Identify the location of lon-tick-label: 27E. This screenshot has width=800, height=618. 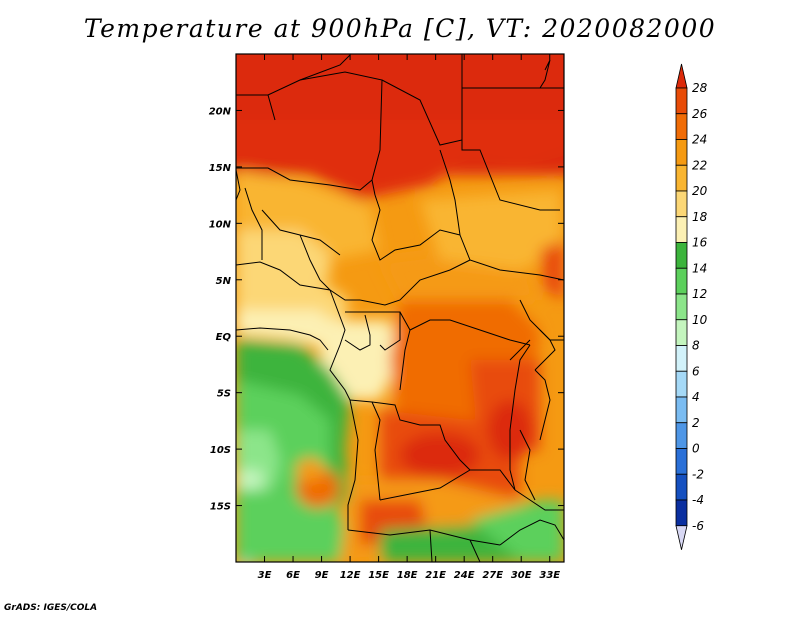
(492, 575).